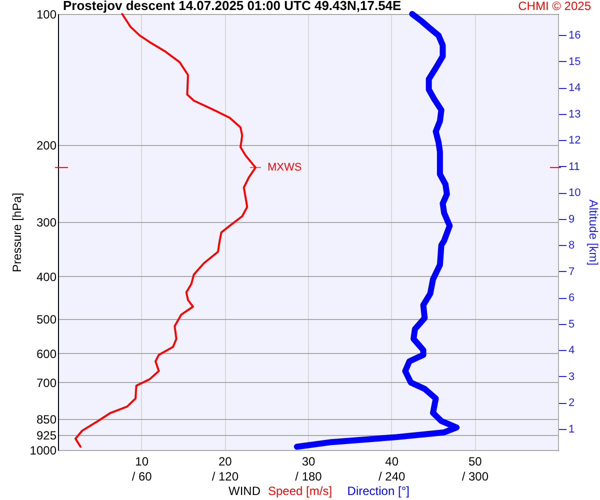 This screenshot has width=600, height=500. I want to click on y2-tick-label: 3, so click(571, 376).